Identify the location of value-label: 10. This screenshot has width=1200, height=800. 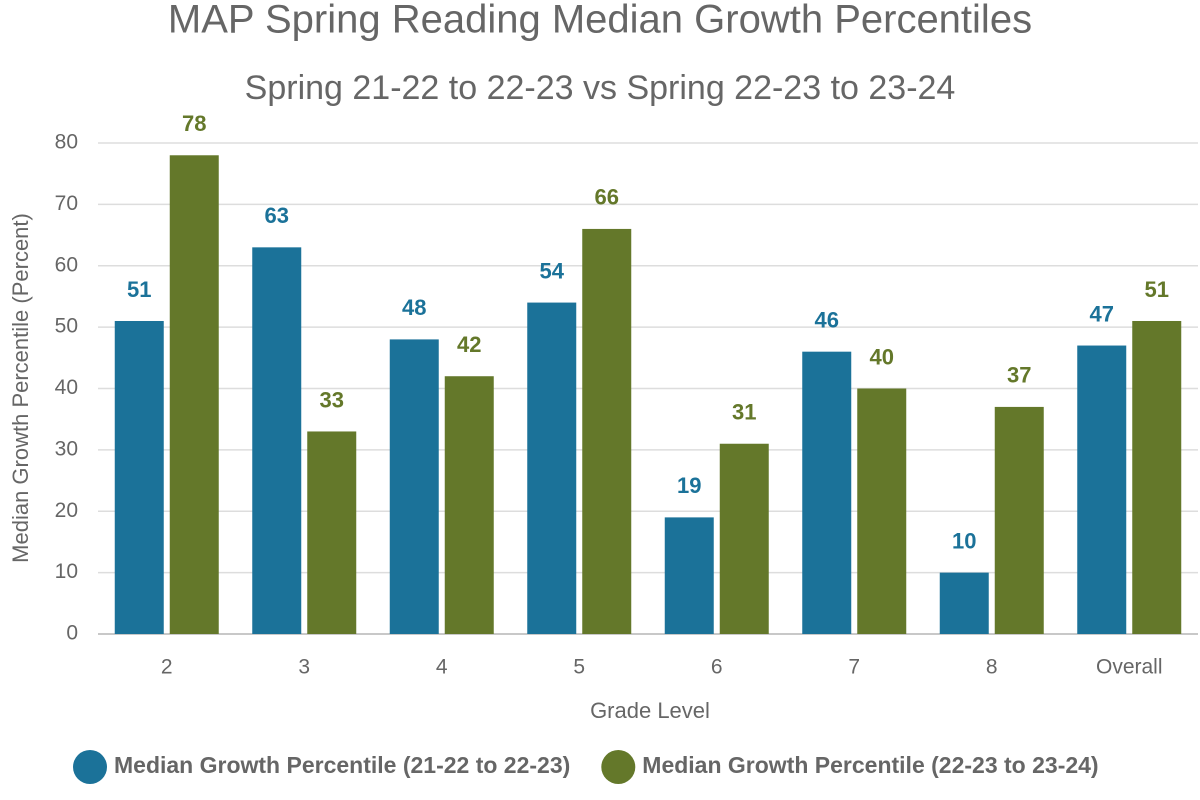
(964, 540).